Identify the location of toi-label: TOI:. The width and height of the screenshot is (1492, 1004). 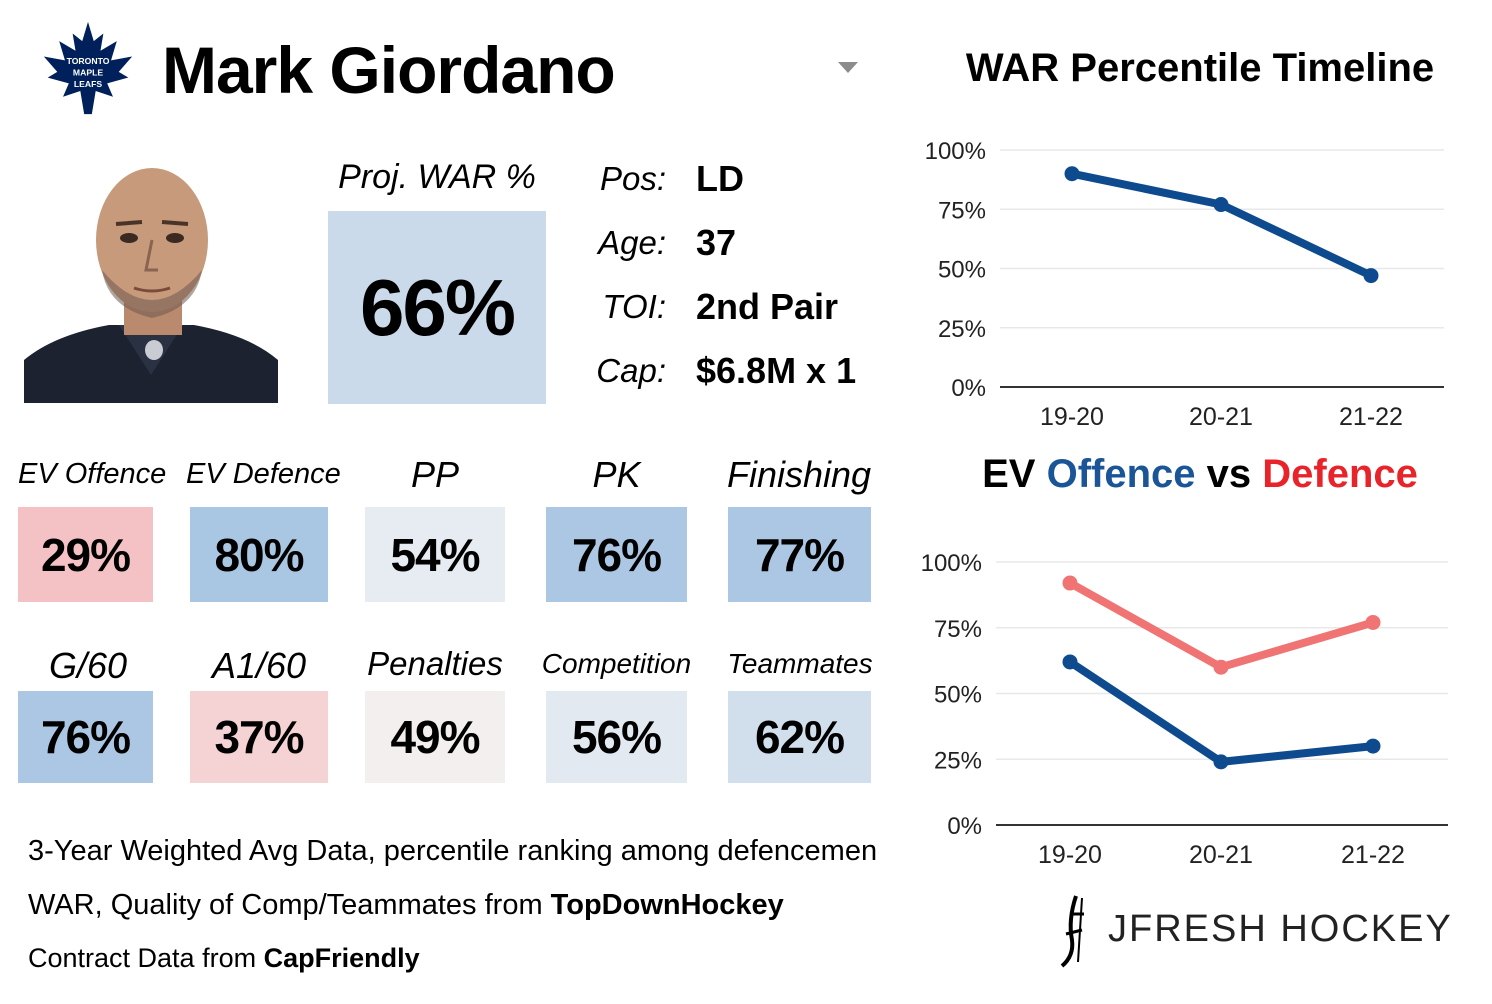
(634, 306).